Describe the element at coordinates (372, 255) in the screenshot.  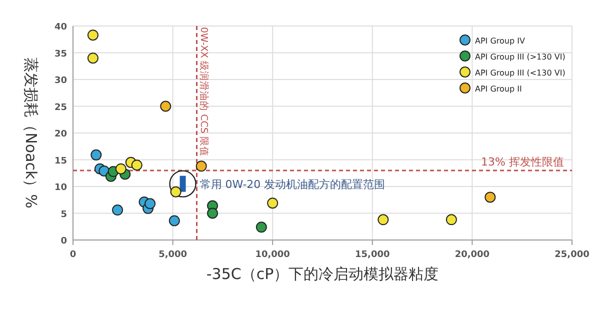
I see `x-tick-label: 15,000` at that location.